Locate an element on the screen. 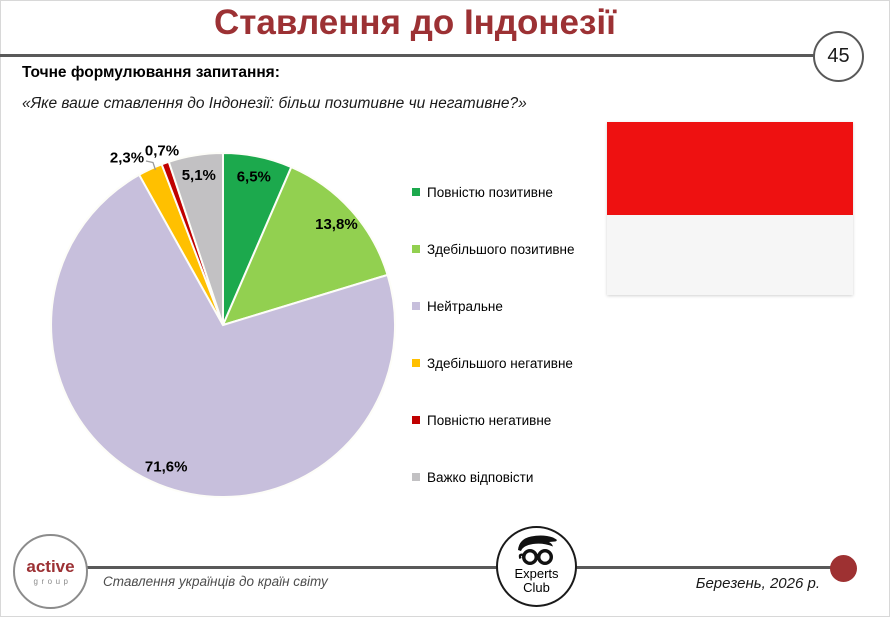  face-with-glasses-icon is located at coordinates (537, 550).